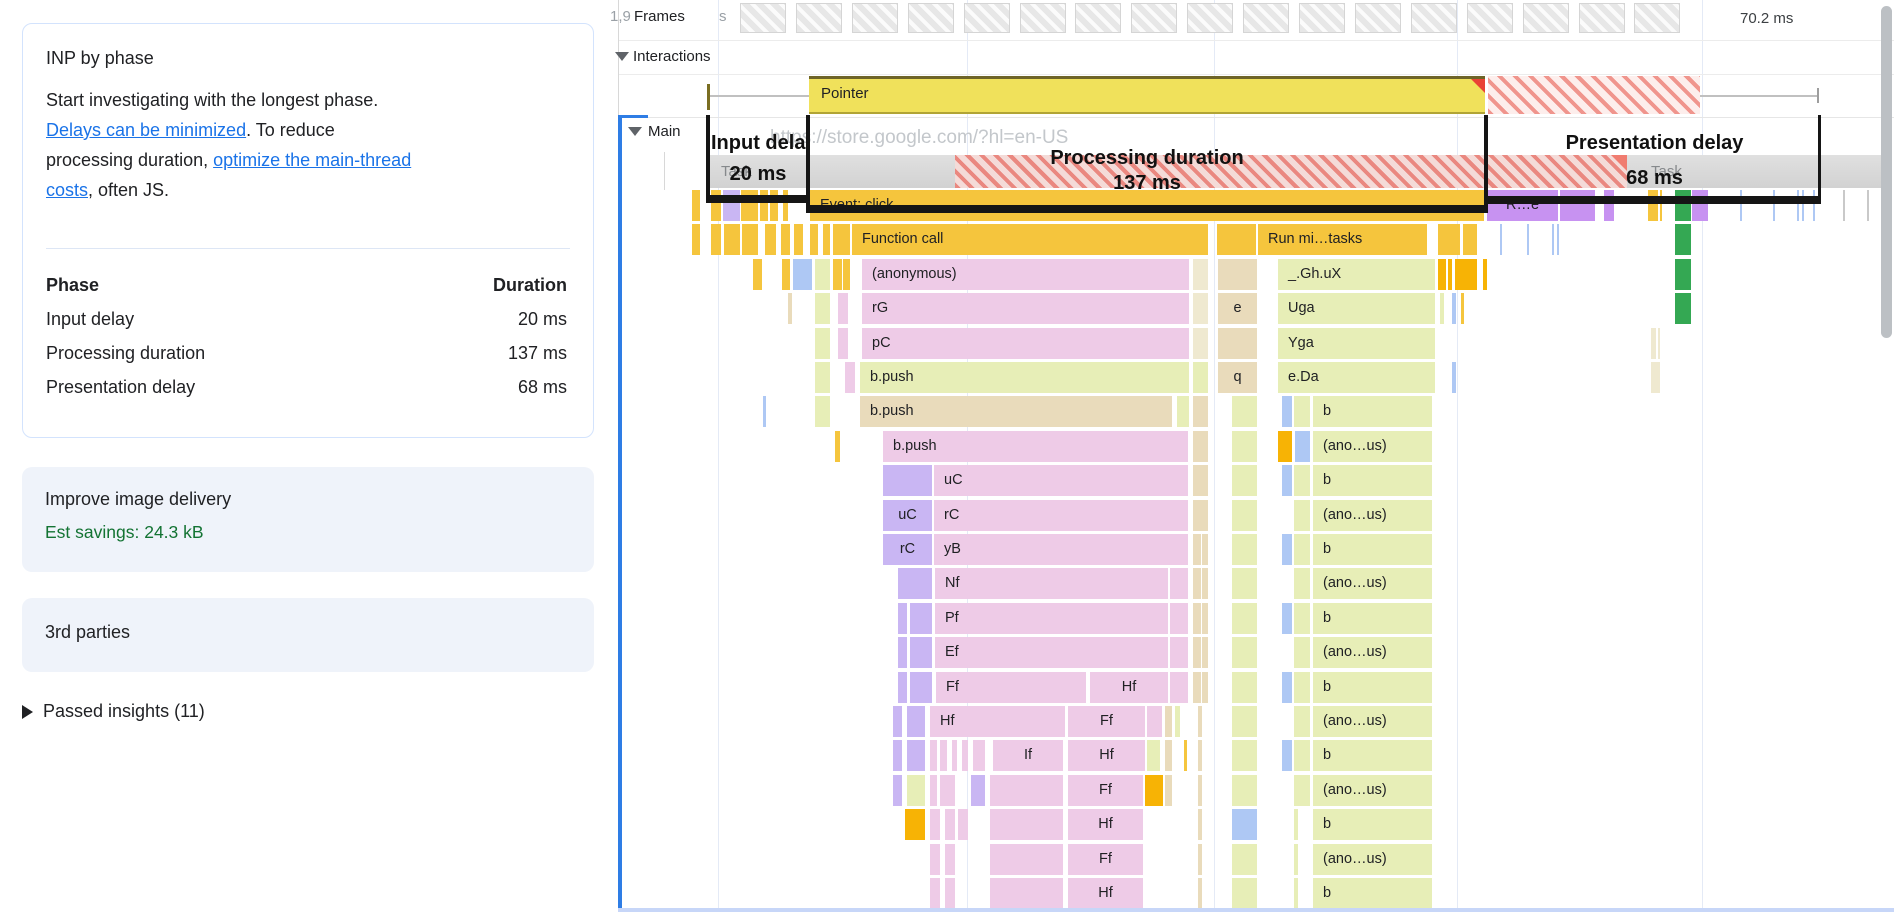  Describe the element at coordinates (664, 131) in the screenshot. I see `track-label-main: Main` at that location.